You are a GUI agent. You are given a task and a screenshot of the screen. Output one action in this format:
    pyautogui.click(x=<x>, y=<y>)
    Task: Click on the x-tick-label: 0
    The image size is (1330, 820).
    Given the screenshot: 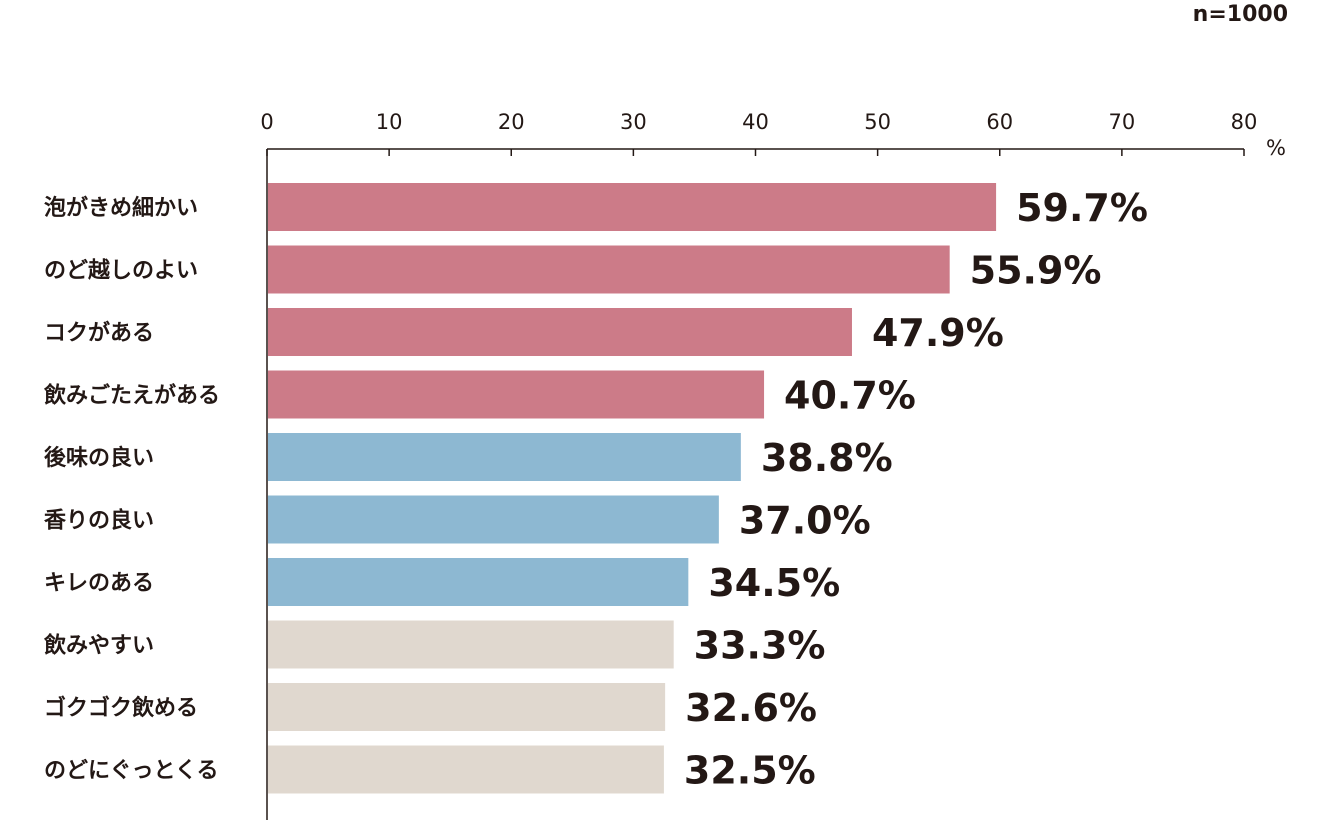 What is the action you would take?
    pyautogui.click(x=266, y=122)
    